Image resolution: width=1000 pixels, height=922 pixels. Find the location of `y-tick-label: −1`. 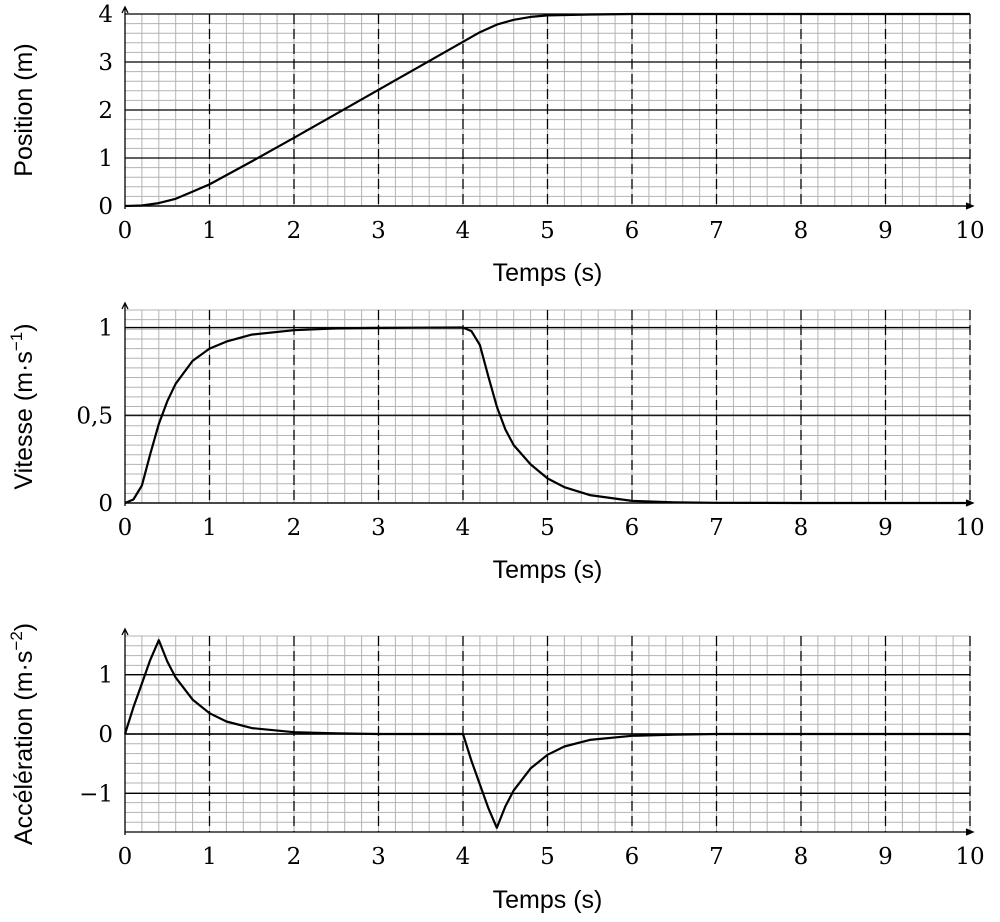

y-tick-label: −1 is located at coordinates (96, 794).